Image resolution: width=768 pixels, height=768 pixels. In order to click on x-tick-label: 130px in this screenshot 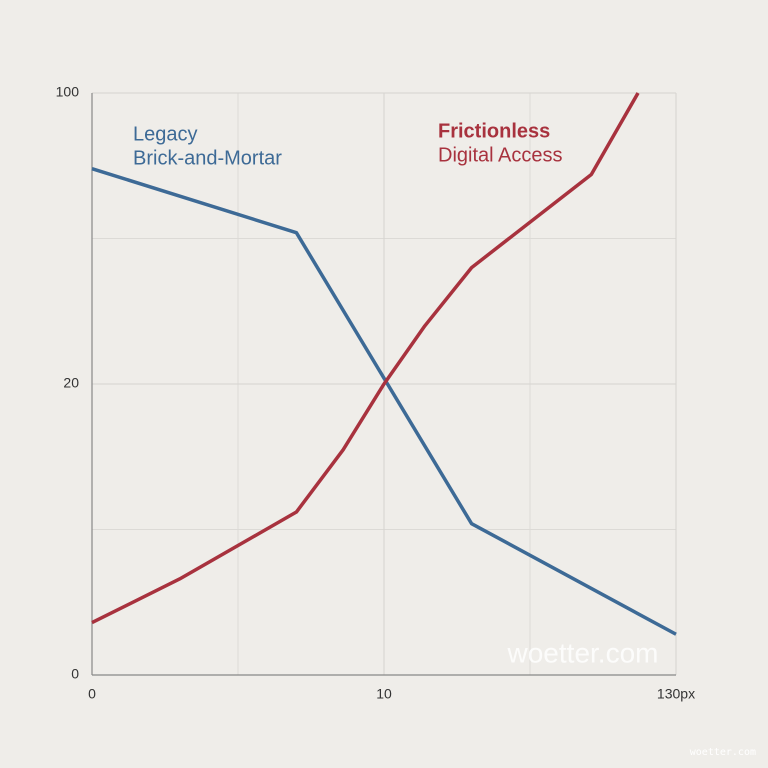, I will do `click(676, 694)`.